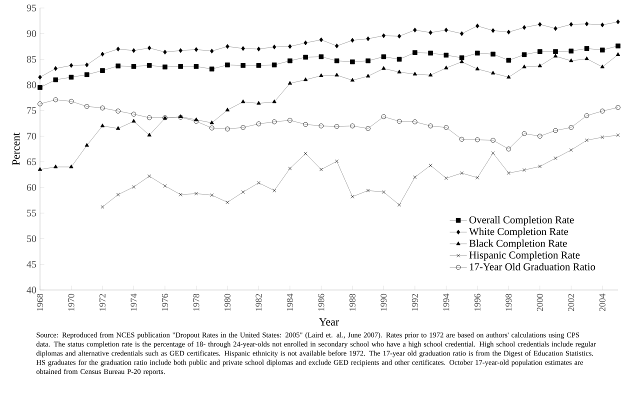 This screenshot has height=394, width=640. What do you see at coordinates (40, 302) in the screenshot?
I see `x-tick-label: 1968` at bounding box center [40, 302].